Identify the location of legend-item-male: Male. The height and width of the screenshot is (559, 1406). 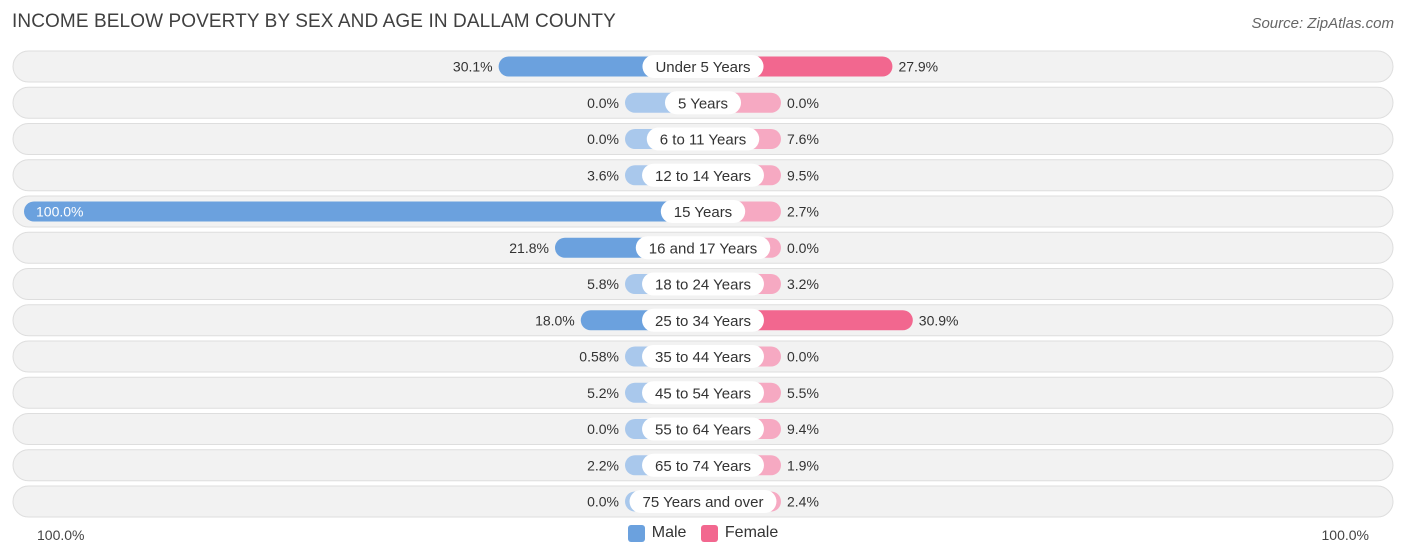
(657, 533).